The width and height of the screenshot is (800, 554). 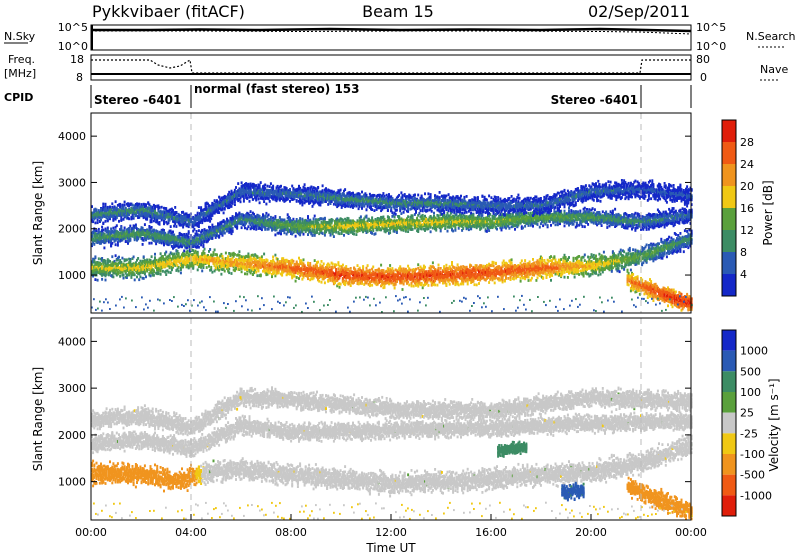 What do you see at coordinates (277, 89) in the screenshot?
I see `cpid-segment-2: normal (fast stereo) 153` at bounding box center [277, 89].